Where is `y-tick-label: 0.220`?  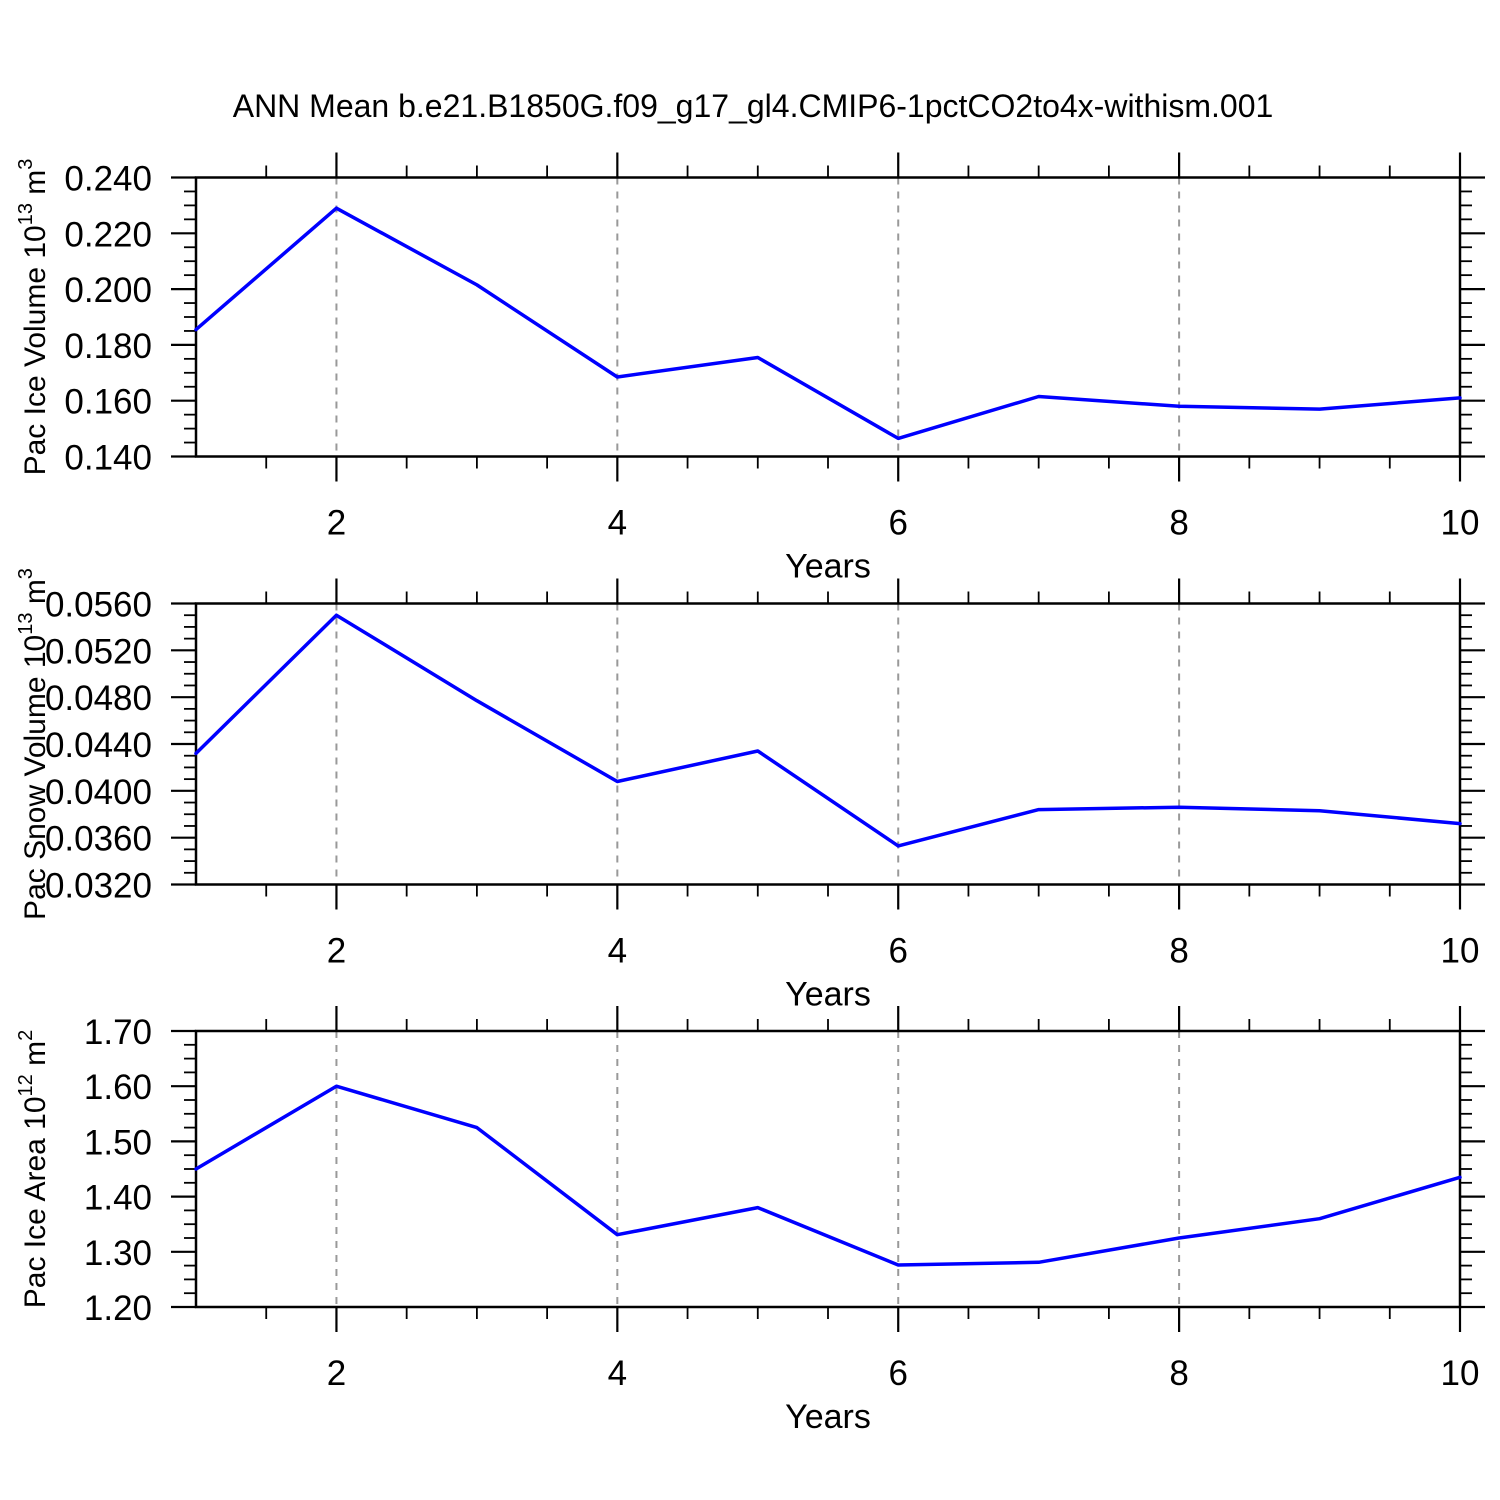 y-tick-label: 0.220 is located at coordinates (108, 234).